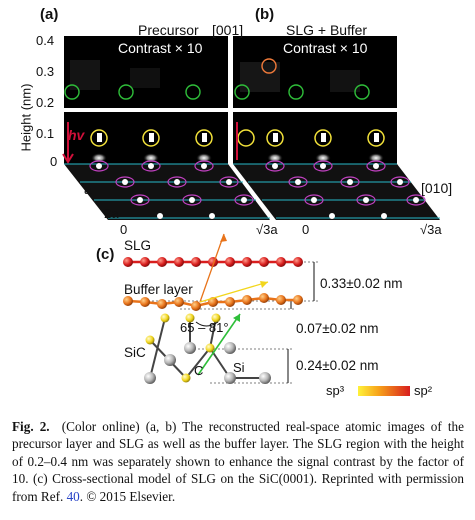 The height and width of the screenshot is (520, 475). What do you see at coordinates (325, 48) in the screenshot?
I see `panel-b-contrast-label: Contrast × 10` at bounding box center [325, 48].